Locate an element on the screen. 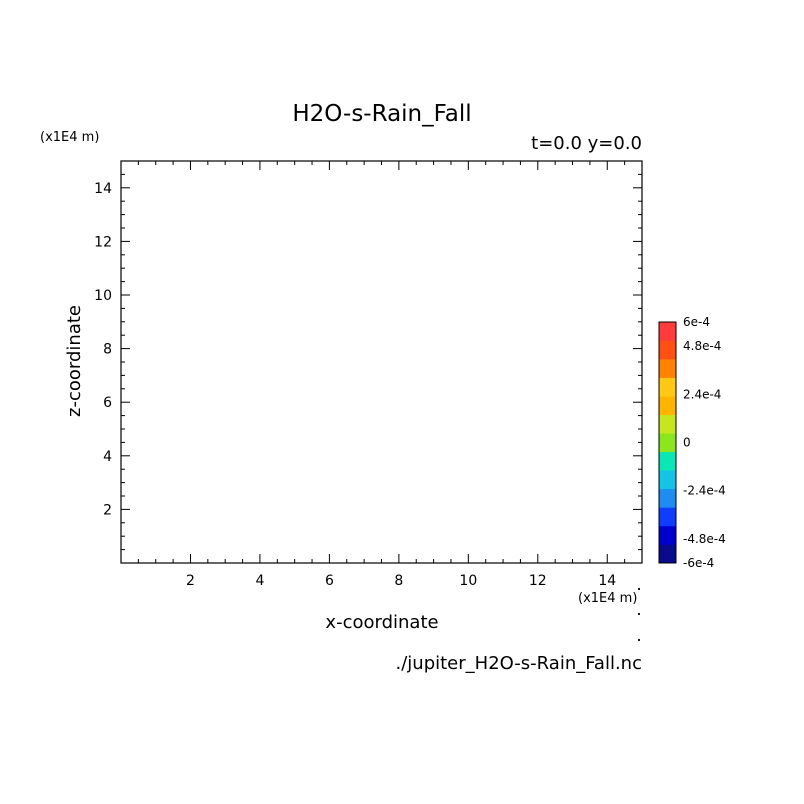  x-tick-label: 8 is located at coordinates (398, 581).